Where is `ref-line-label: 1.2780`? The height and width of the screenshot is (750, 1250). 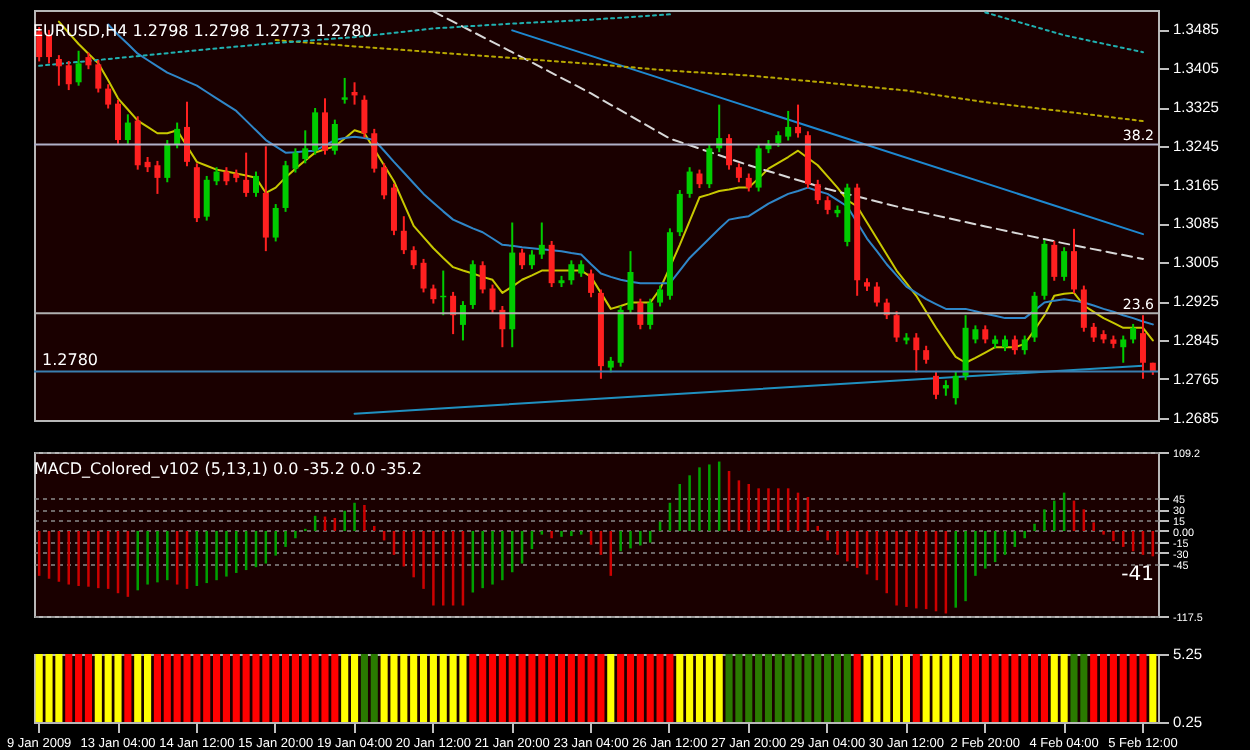
ref-line-label: 1.2780 is located at coordinates (70, 360).